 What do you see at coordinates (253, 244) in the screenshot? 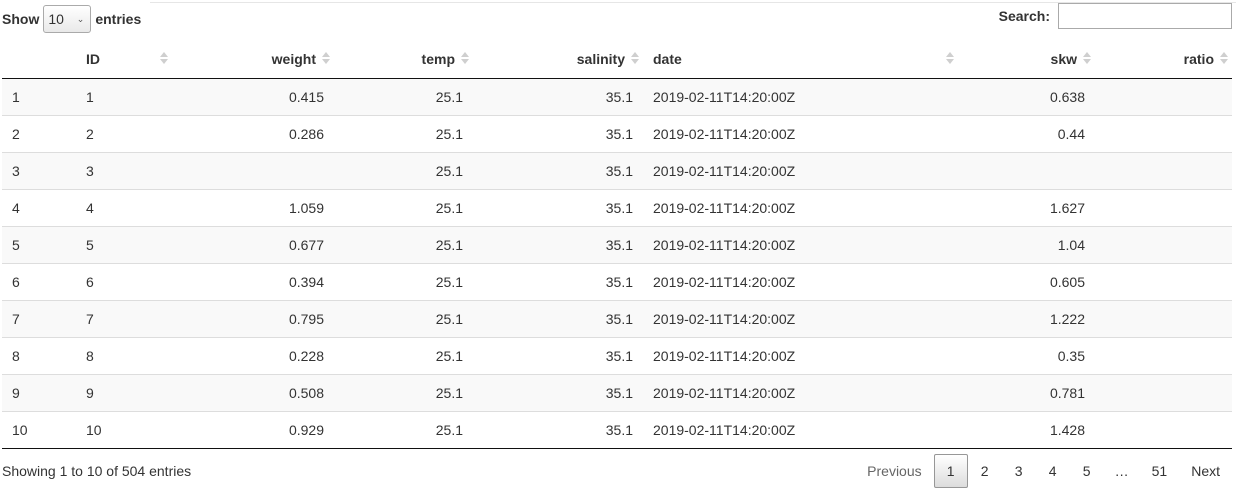
I see `cell-weight: 0.677` at bounding box center [253, 244].